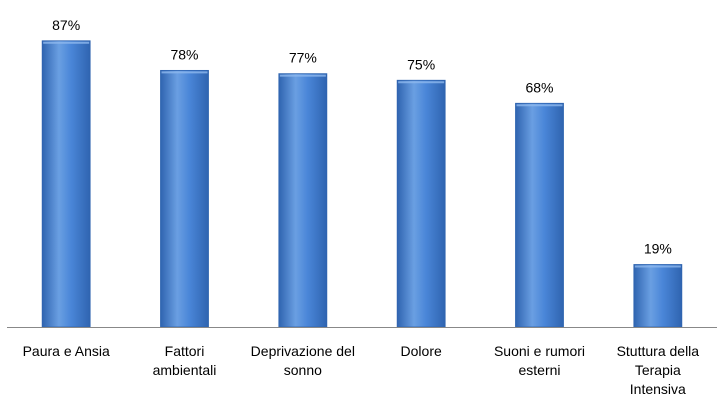  I want to click on data-label: 68%, so click(539, 87).